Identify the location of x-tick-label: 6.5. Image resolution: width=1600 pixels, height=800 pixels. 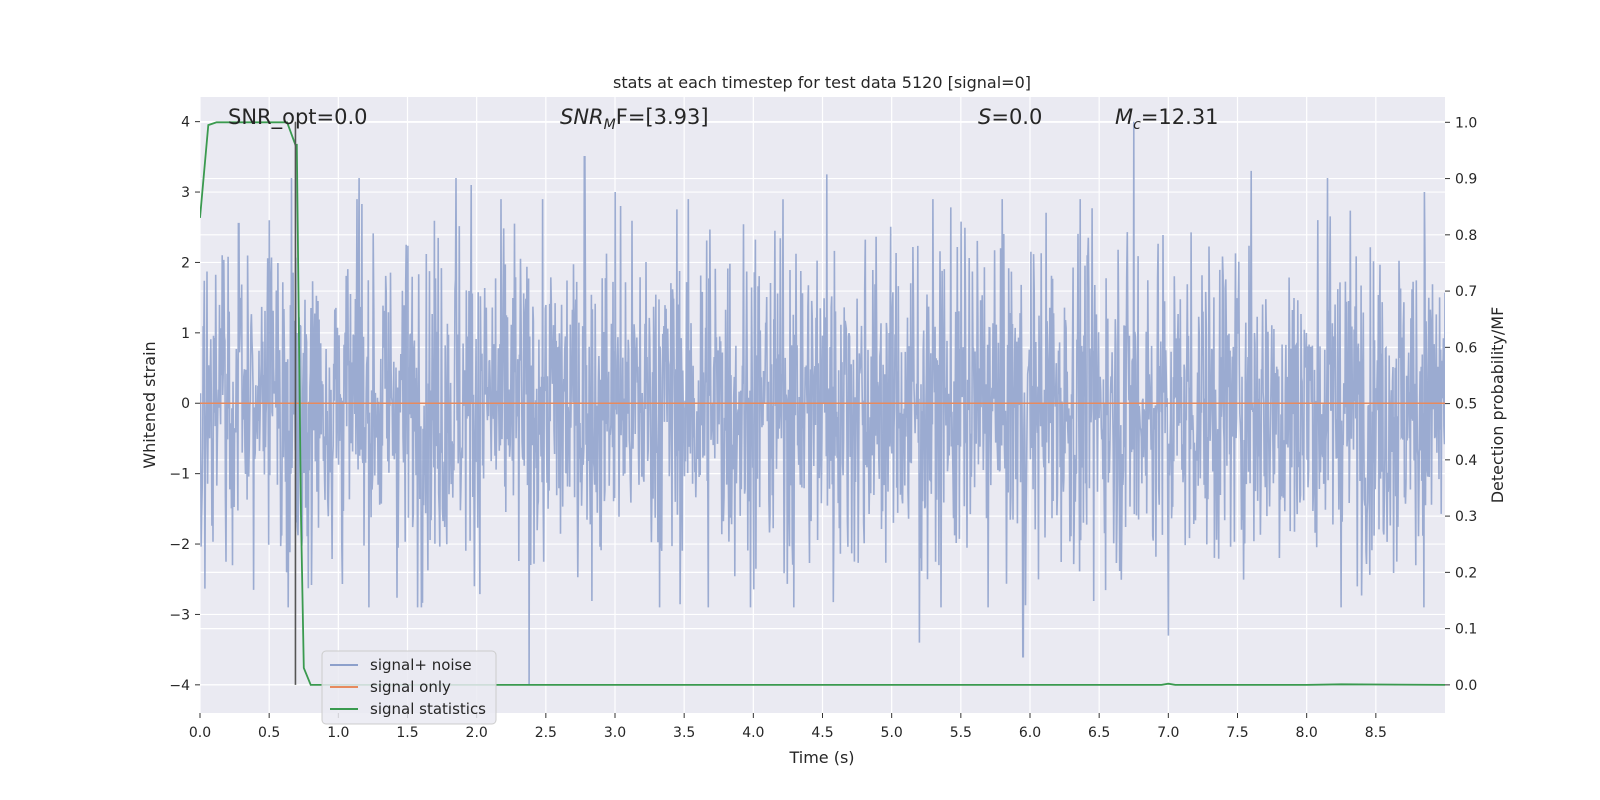
(1099, 733).